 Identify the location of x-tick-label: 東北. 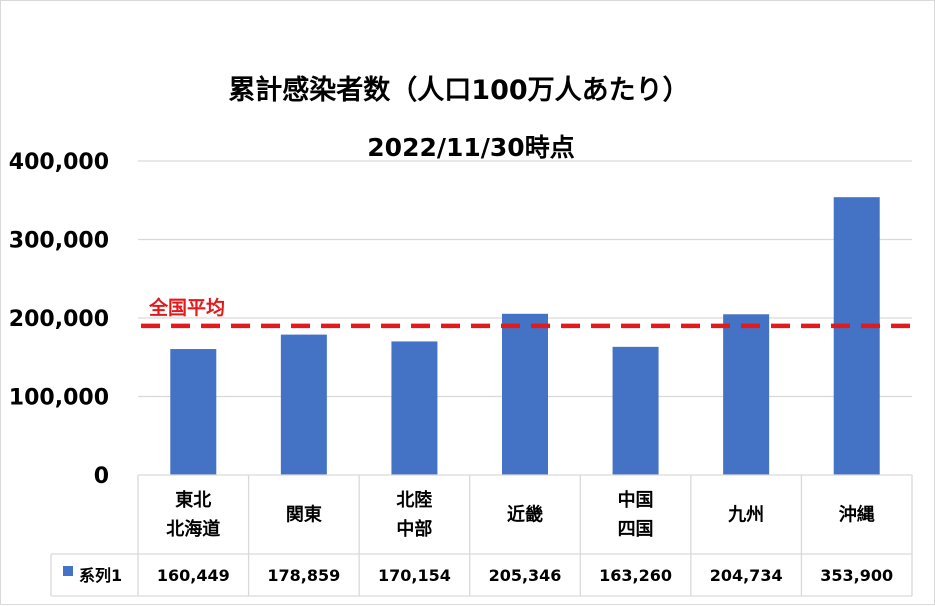
(193, 500).